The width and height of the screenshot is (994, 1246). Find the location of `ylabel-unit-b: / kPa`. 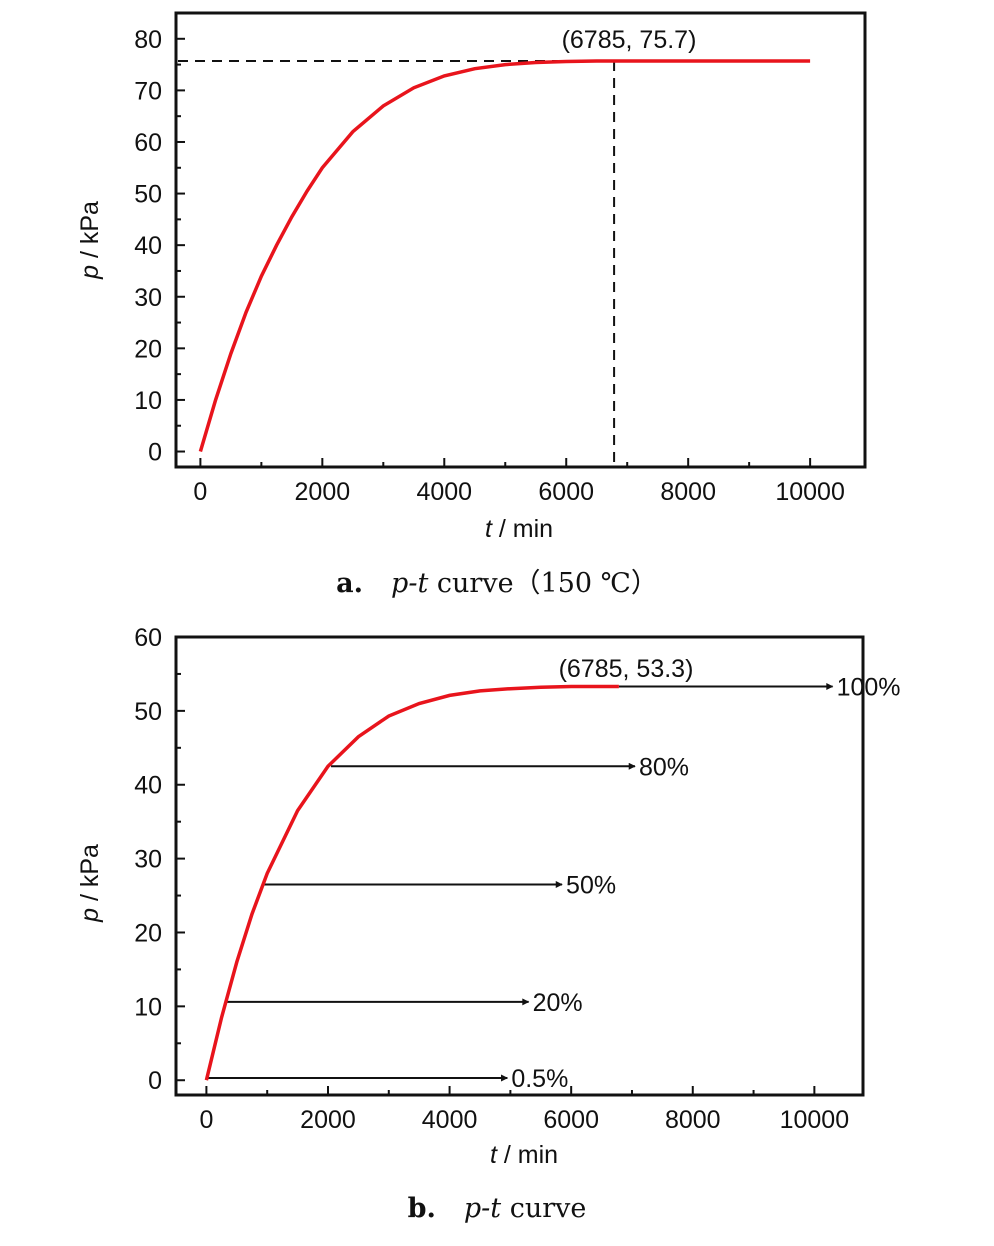

ylabel-unit-b: / kPa is located at coordinates (90, 876).